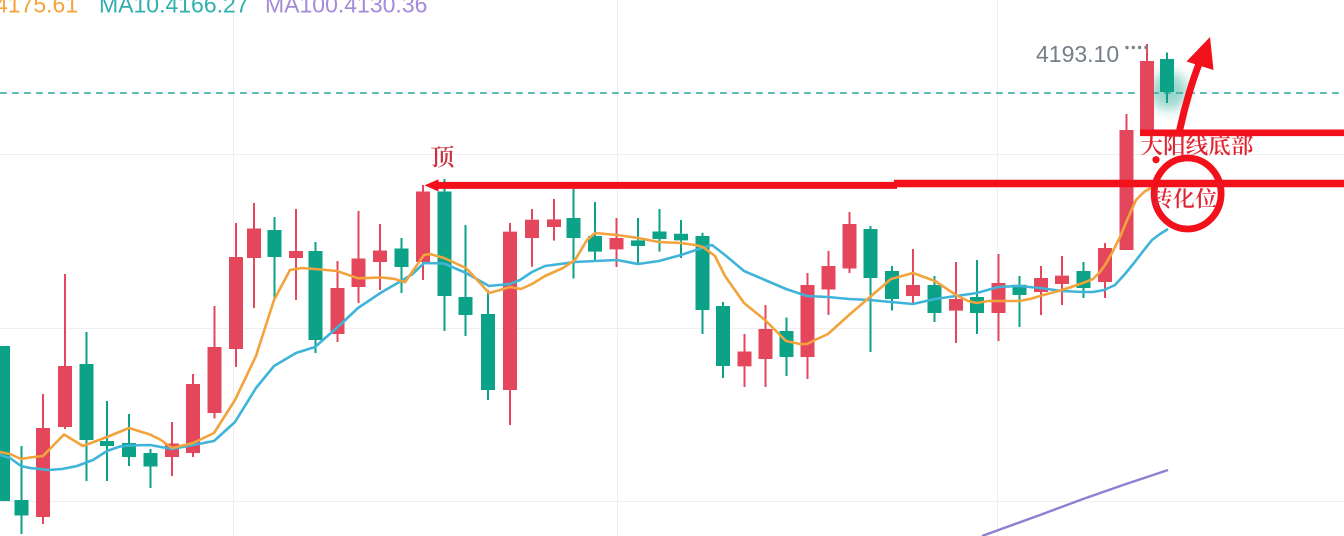 This screenshot has width=1344, height=536. Describe the element at coordinates (1077, 54) in the screenshot. I see `svg-text: 4193.10` at that location.